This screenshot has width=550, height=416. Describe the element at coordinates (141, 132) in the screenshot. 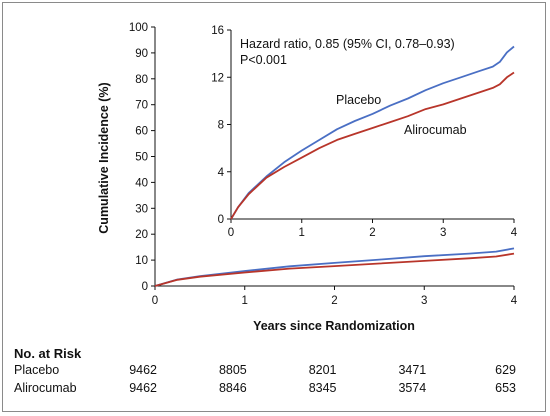

I see `main-y-tick-label: 60` at that location.